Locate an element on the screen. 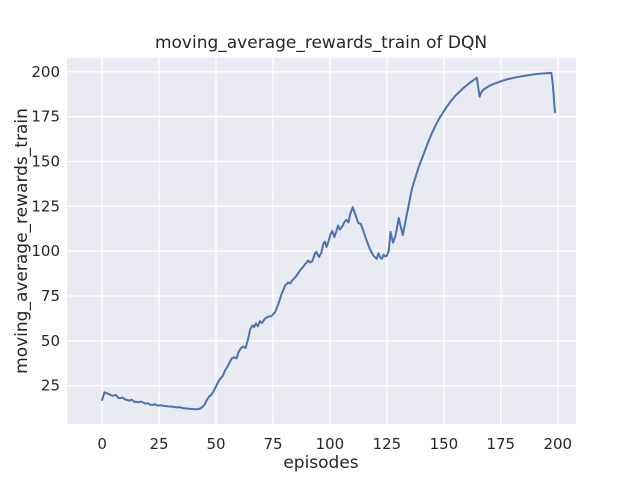 This screenshot has width=640, height=484. x-tick-label: 25 is located at coordinates (158, 444).